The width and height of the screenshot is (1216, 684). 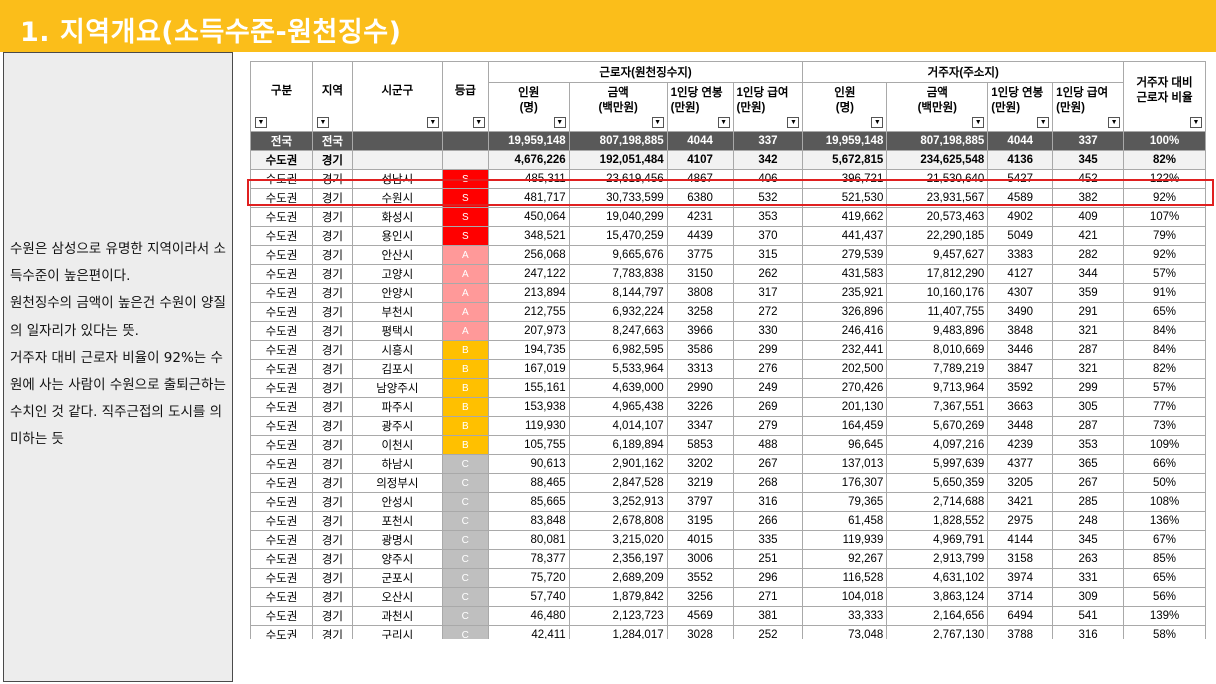 What do you see at coordinates (768, 312) in the screenshot?
I see `cell-w-pay: 272` at bounding box center [768, 312].